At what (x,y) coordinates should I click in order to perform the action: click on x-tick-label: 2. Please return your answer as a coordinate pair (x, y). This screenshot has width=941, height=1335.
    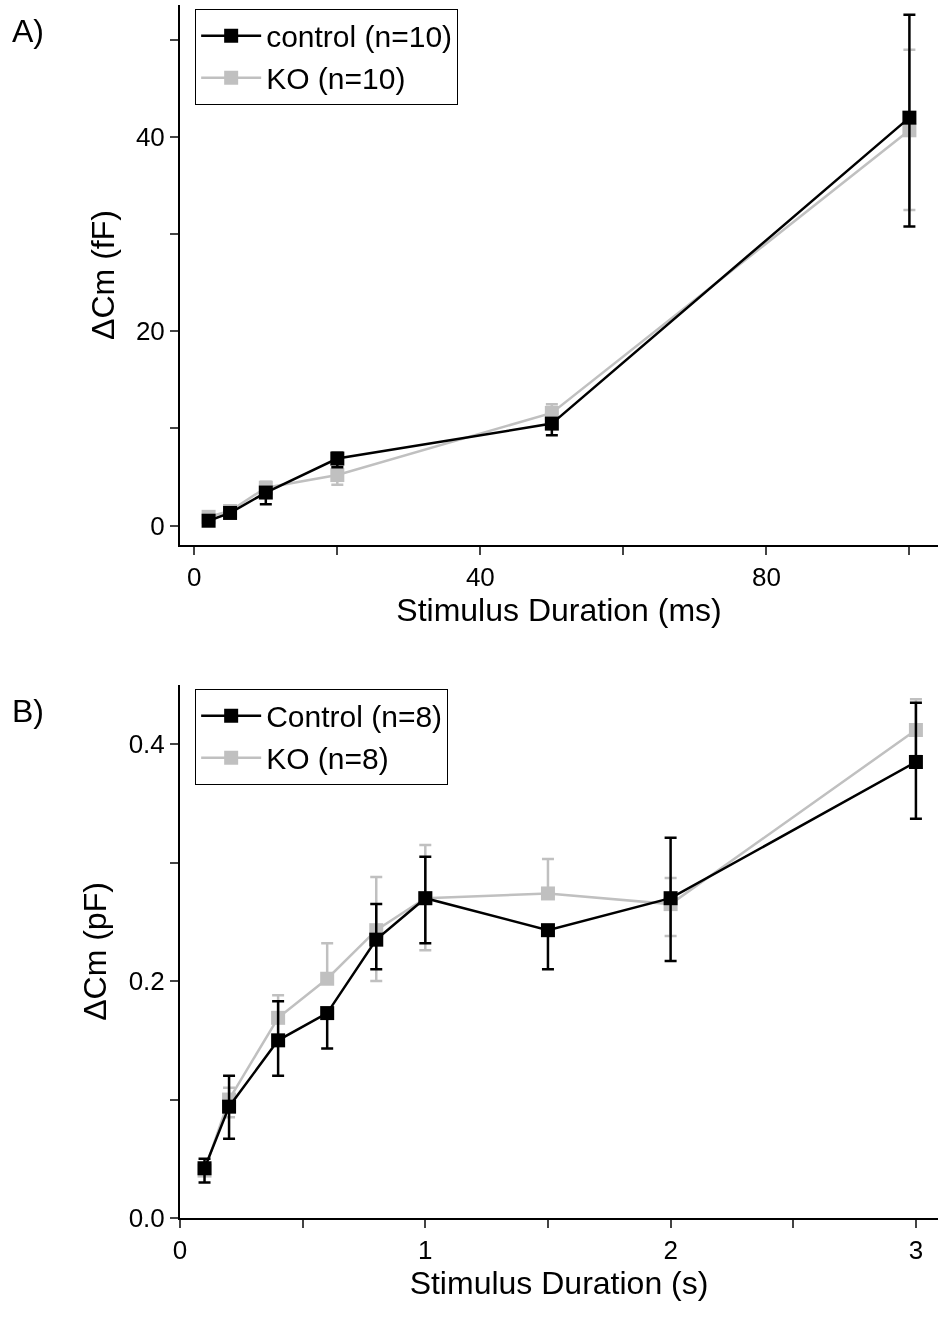
    Looking at the image, I should click on (670, 1250).